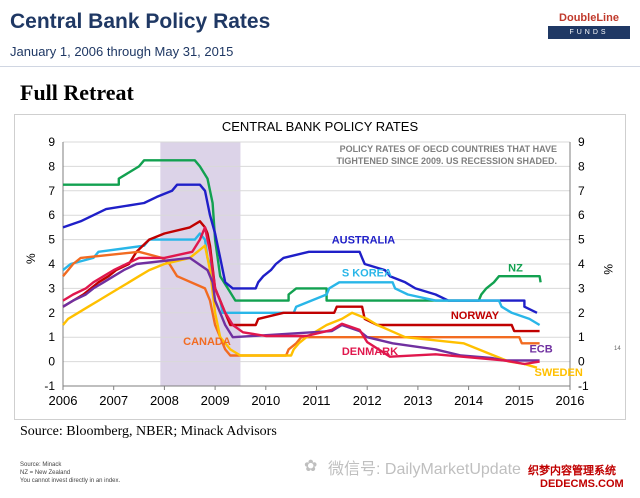 The image size is (640, 498). Describe the element at coordinates (207, 342) in the screenshot. I see `series-label-canada: CANADA` at that location.